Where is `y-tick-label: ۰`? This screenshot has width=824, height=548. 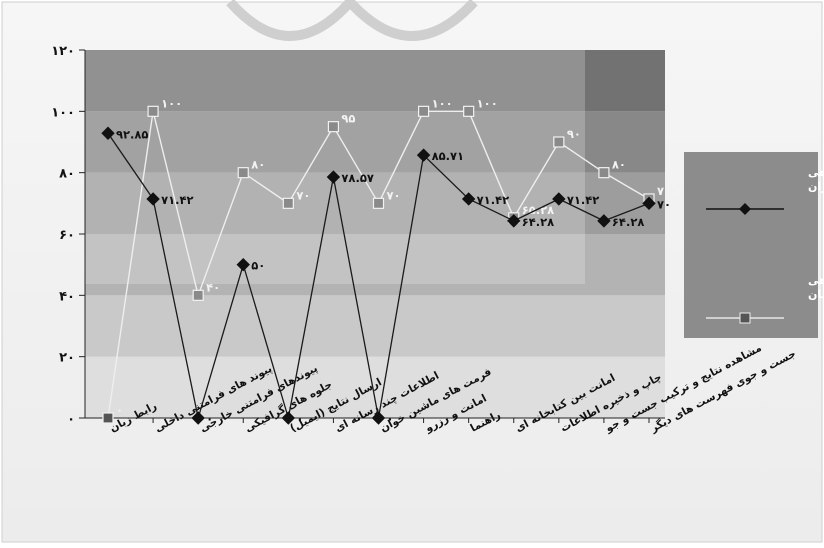 y-tick-label: ۰ is located at coordinates (71, 419).